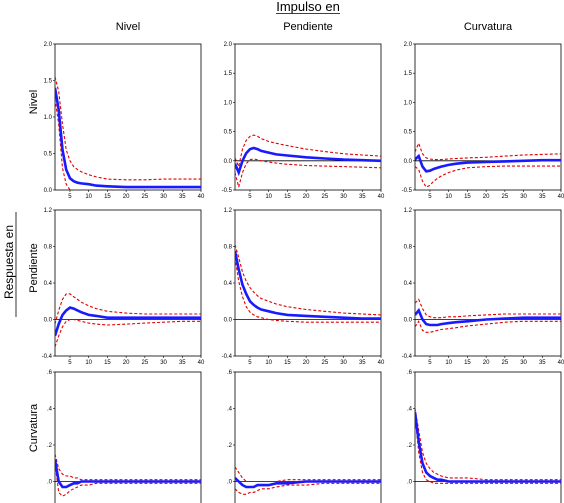 The width and height of the screenshot is (564, 503). Describe the element at coordinates (505, 363) in the screenshot. I see `panel-pendiente-curvatura-xtick-label: 25` at that location.